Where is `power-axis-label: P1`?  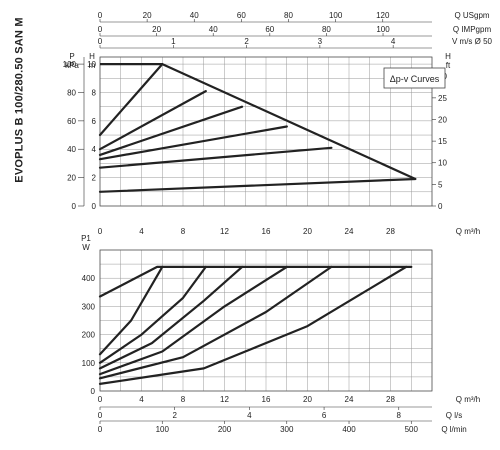
power-axis-label: P1 is located at coordinates (86, 238).